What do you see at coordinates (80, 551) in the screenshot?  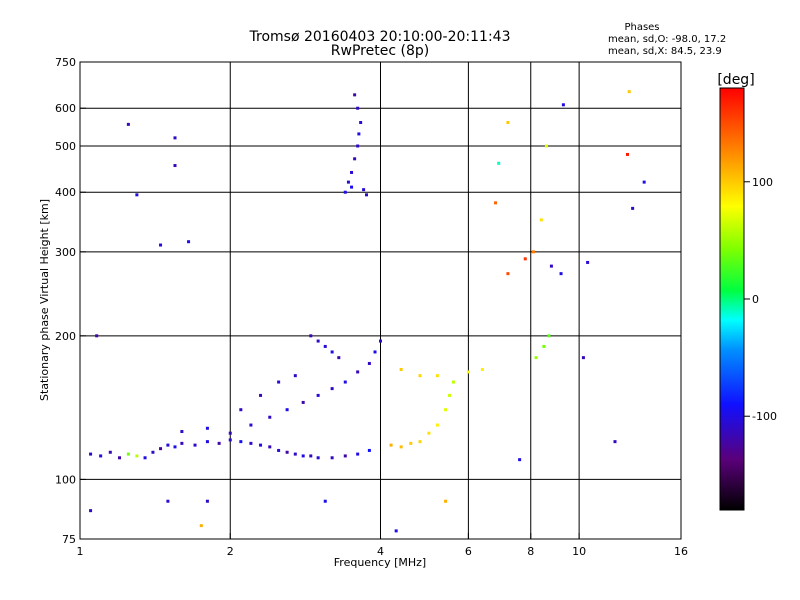 I see `x-tick-label: 1` at bounding box center [80, 551].